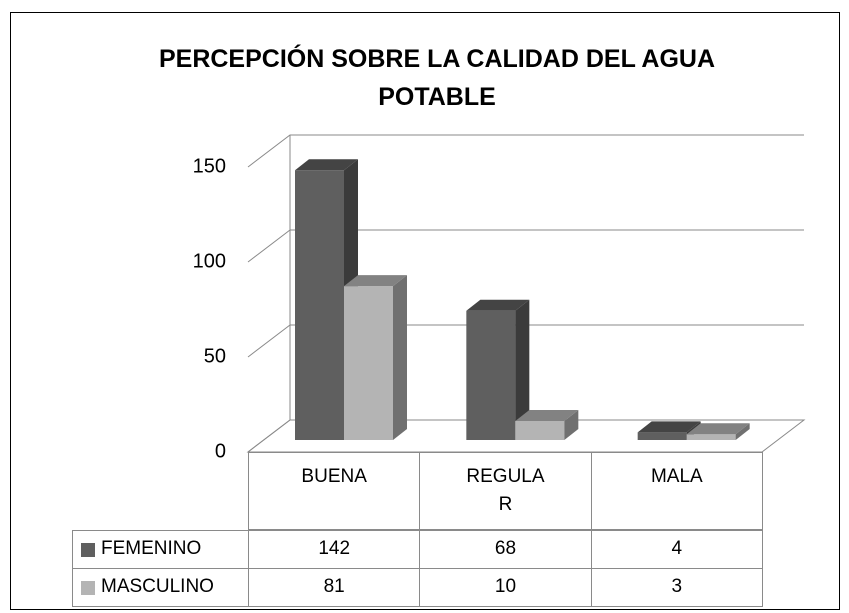  I want to click on category-cell: MALA, so click(676, 491).